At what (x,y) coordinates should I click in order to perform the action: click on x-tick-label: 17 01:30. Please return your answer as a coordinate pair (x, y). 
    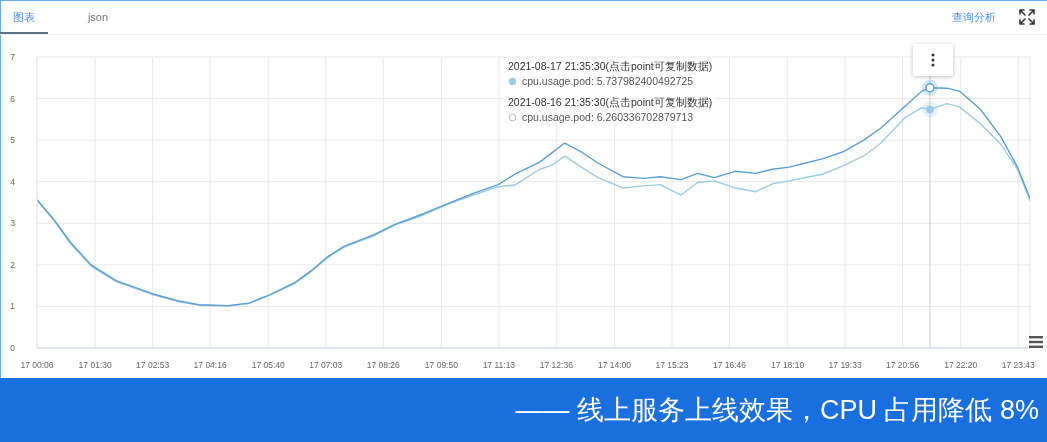
    Looking at the image, I should click on (95, 365).